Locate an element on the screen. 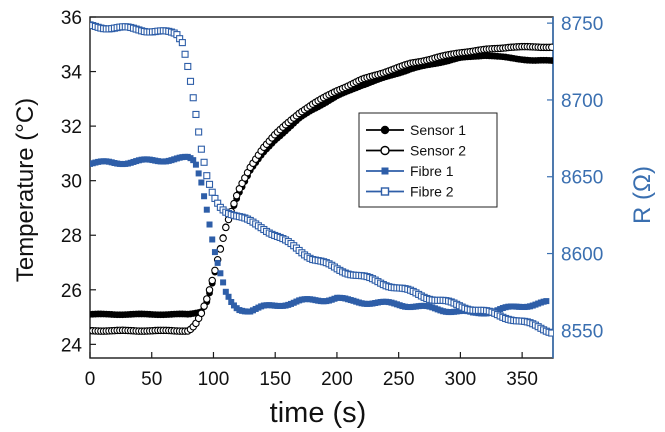 The image size is (665, 432). right-tick-label: 8550 is located at coordinates (582, 331).